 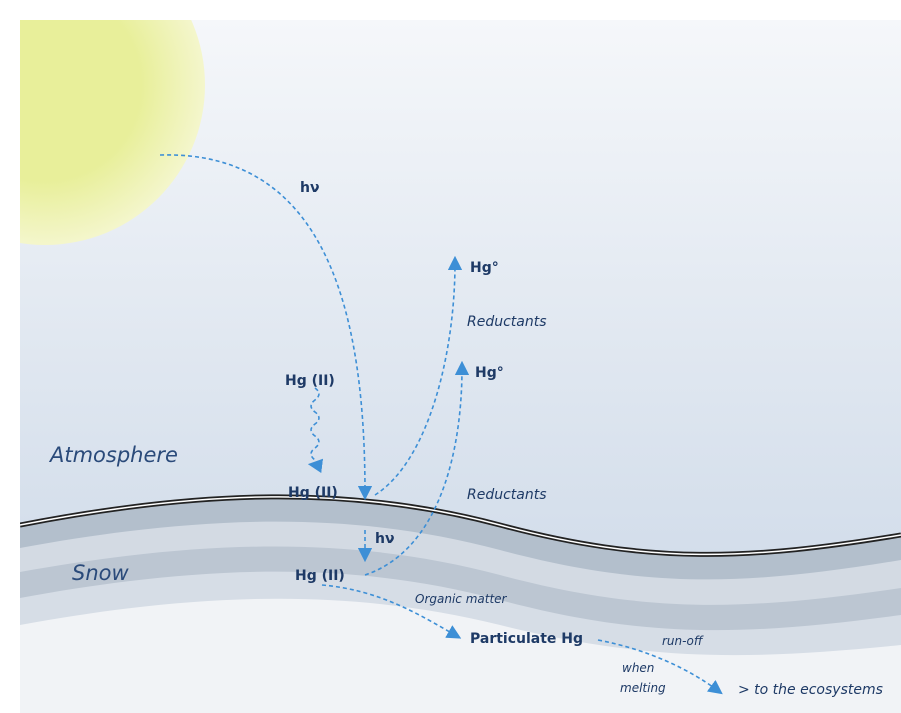 What do you see at coordinates (113, 455) in the screenshot?
I see `zone-label: Atmosphere` at bounding box center [113, 455].